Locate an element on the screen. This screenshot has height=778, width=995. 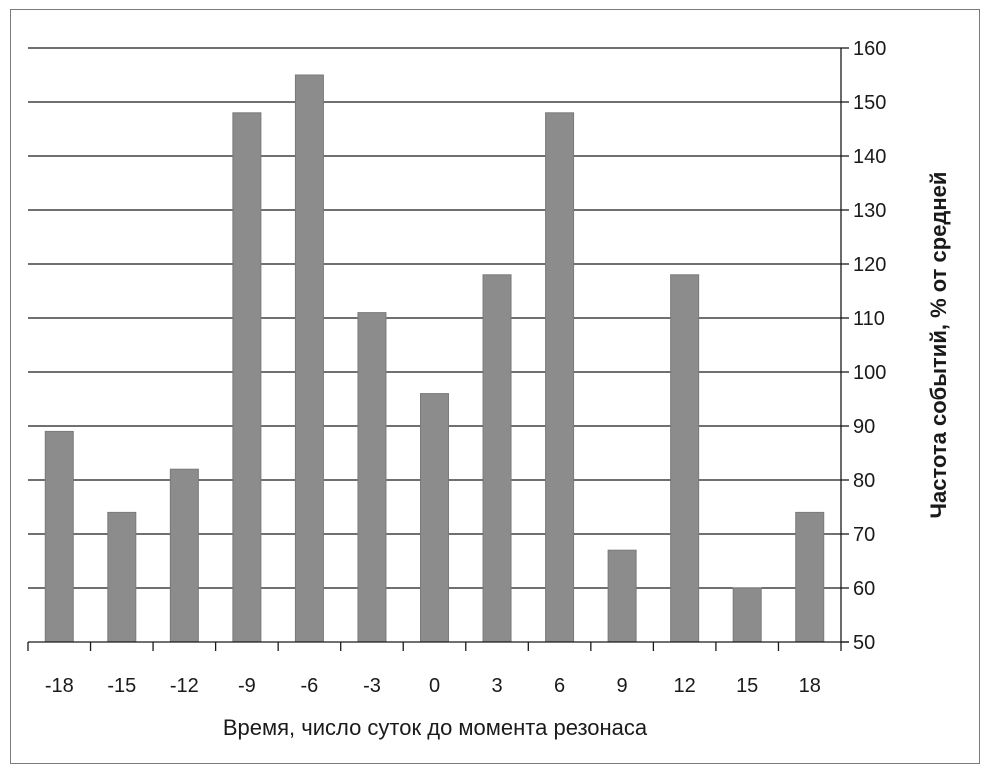
y-tick-label: 50 is located at coordinates (864, 643).